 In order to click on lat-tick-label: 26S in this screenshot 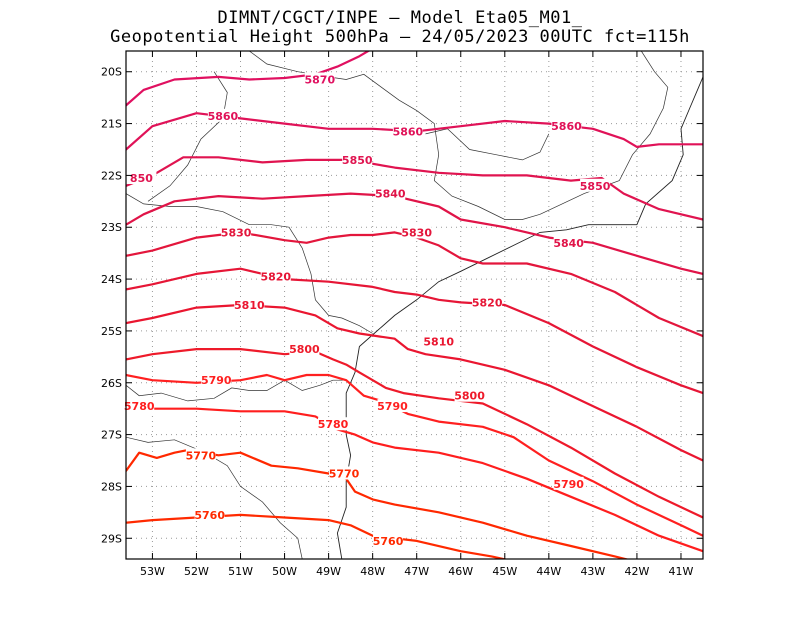, I will do `click(111, 383)`.